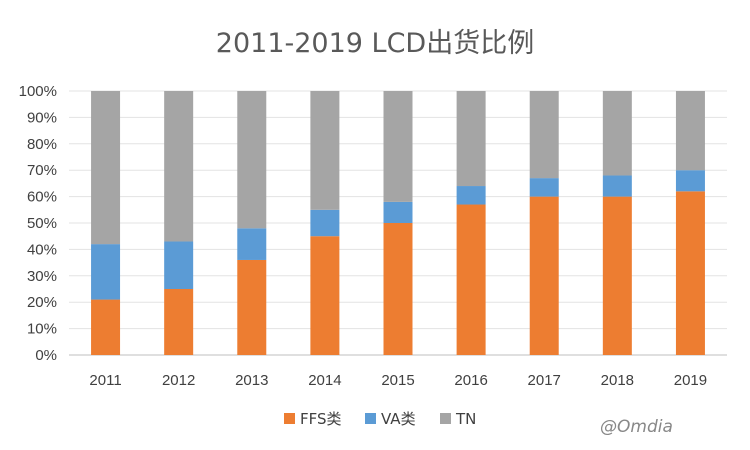 The width and height of the screenshot is (750, 450). I want to click on legend: FFS类 VA类 TN, so click(380, 419).